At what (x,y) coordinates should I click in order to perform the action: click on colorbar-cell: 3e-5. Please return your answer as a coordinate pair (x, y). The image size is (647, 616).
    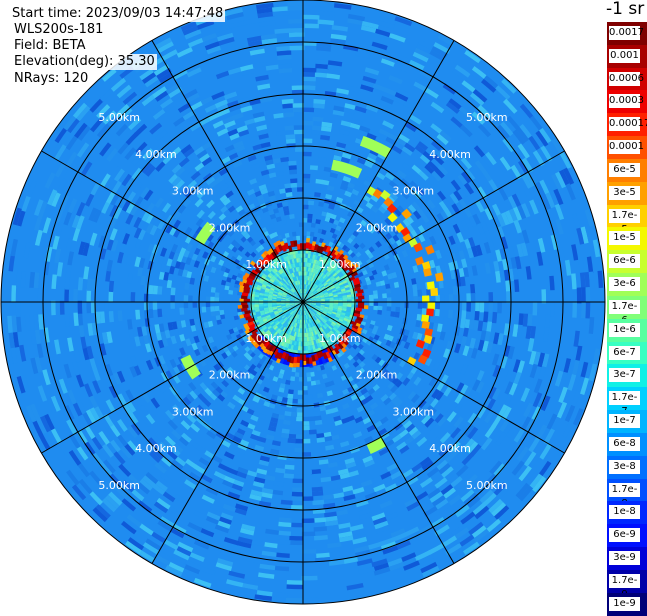
    Looking at the image, I should click on (627, 193).